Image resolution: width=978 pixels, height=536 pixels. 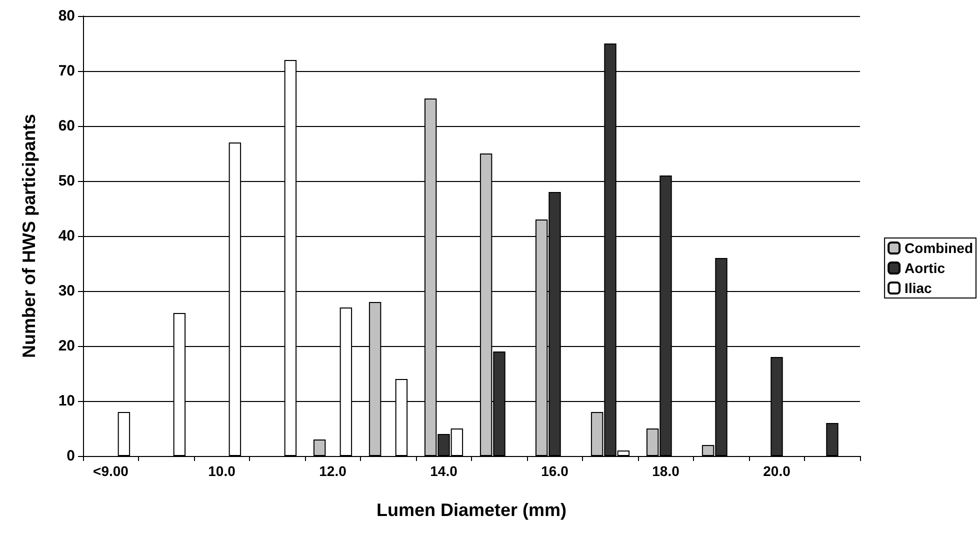 I want to click on x-tick-label: 16.0, so click(x=555, y=471).